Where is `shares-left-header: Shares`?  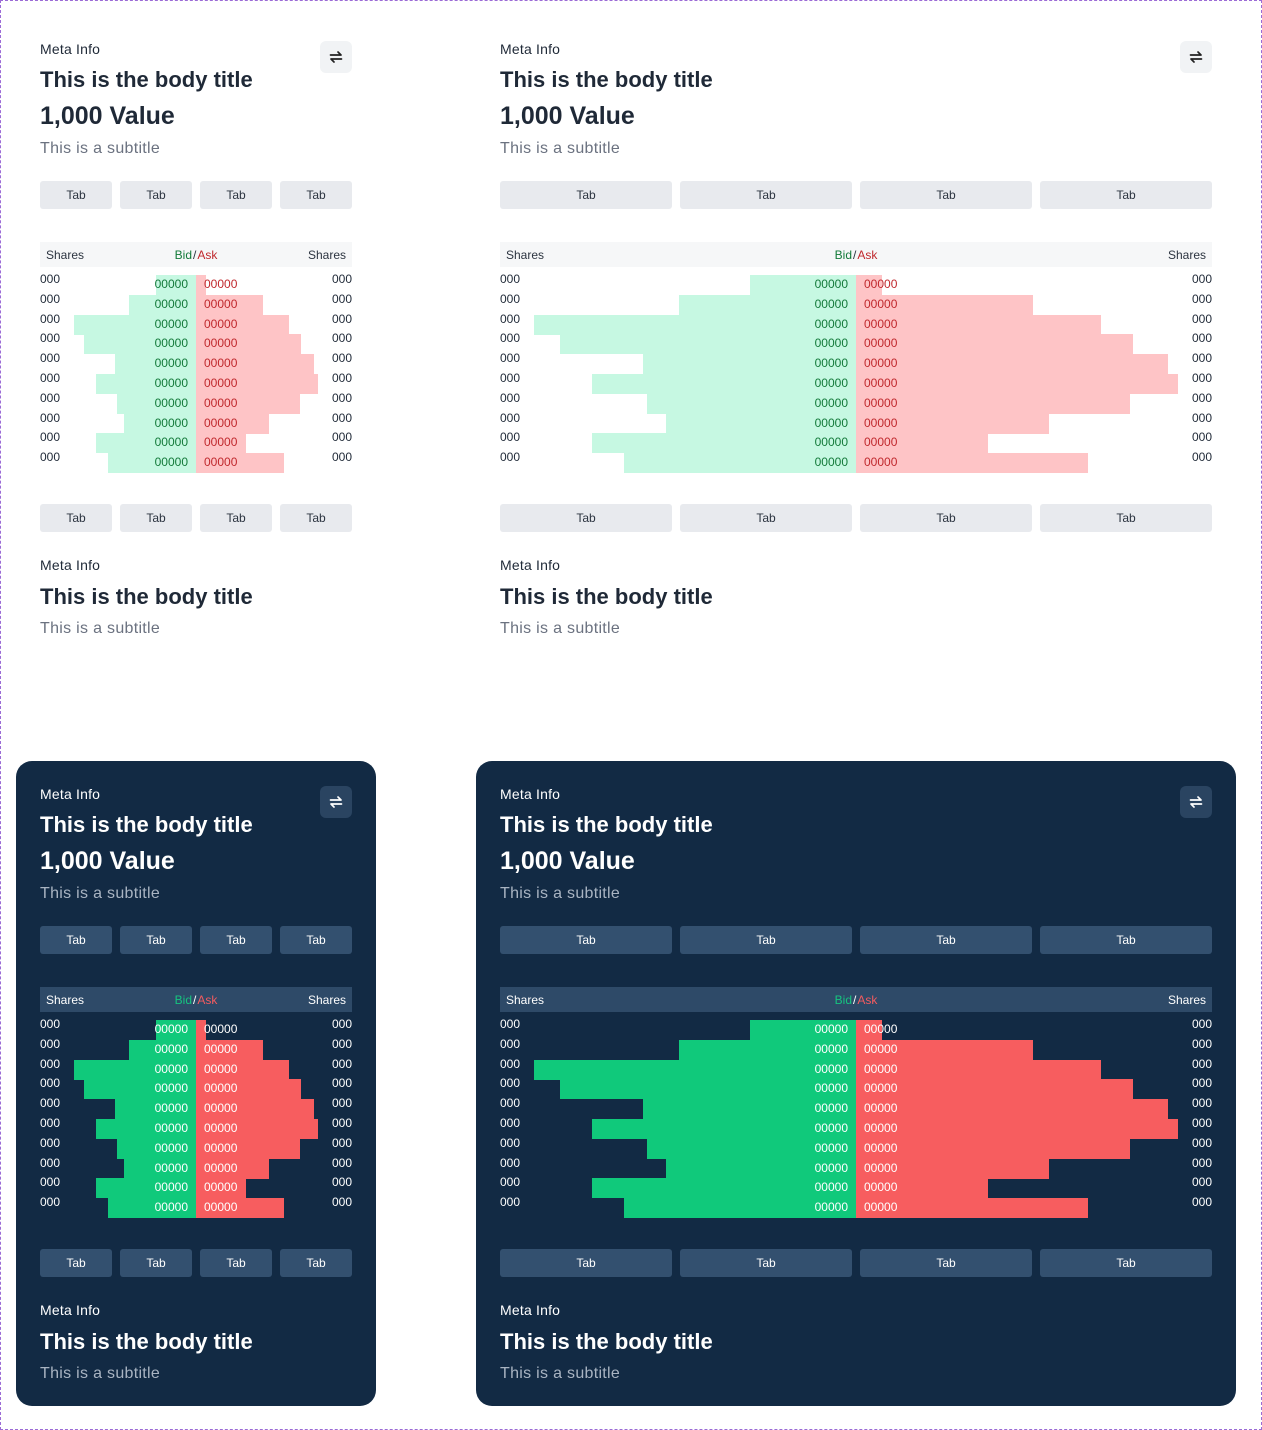 shares-left-header: Shares is located at coordinates (525, 999).